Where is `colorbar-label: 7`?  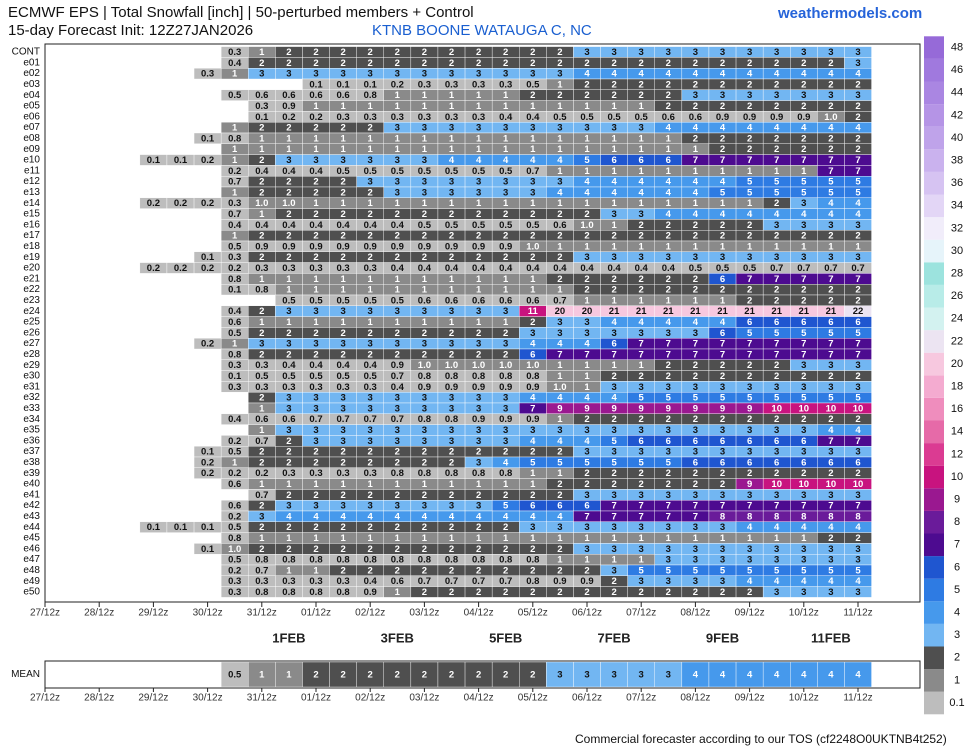 colorbar-label: 7 is located at coordinates (957, 545).